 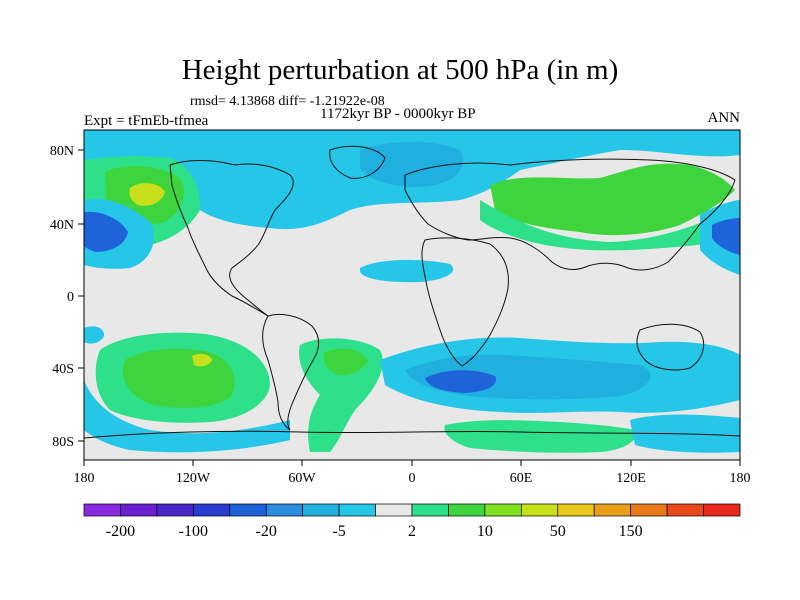 What do you see at coordinates (63, 369) in the screenshot?
I see `lat-tick-label: 40S` at bounding box center [63, 369].